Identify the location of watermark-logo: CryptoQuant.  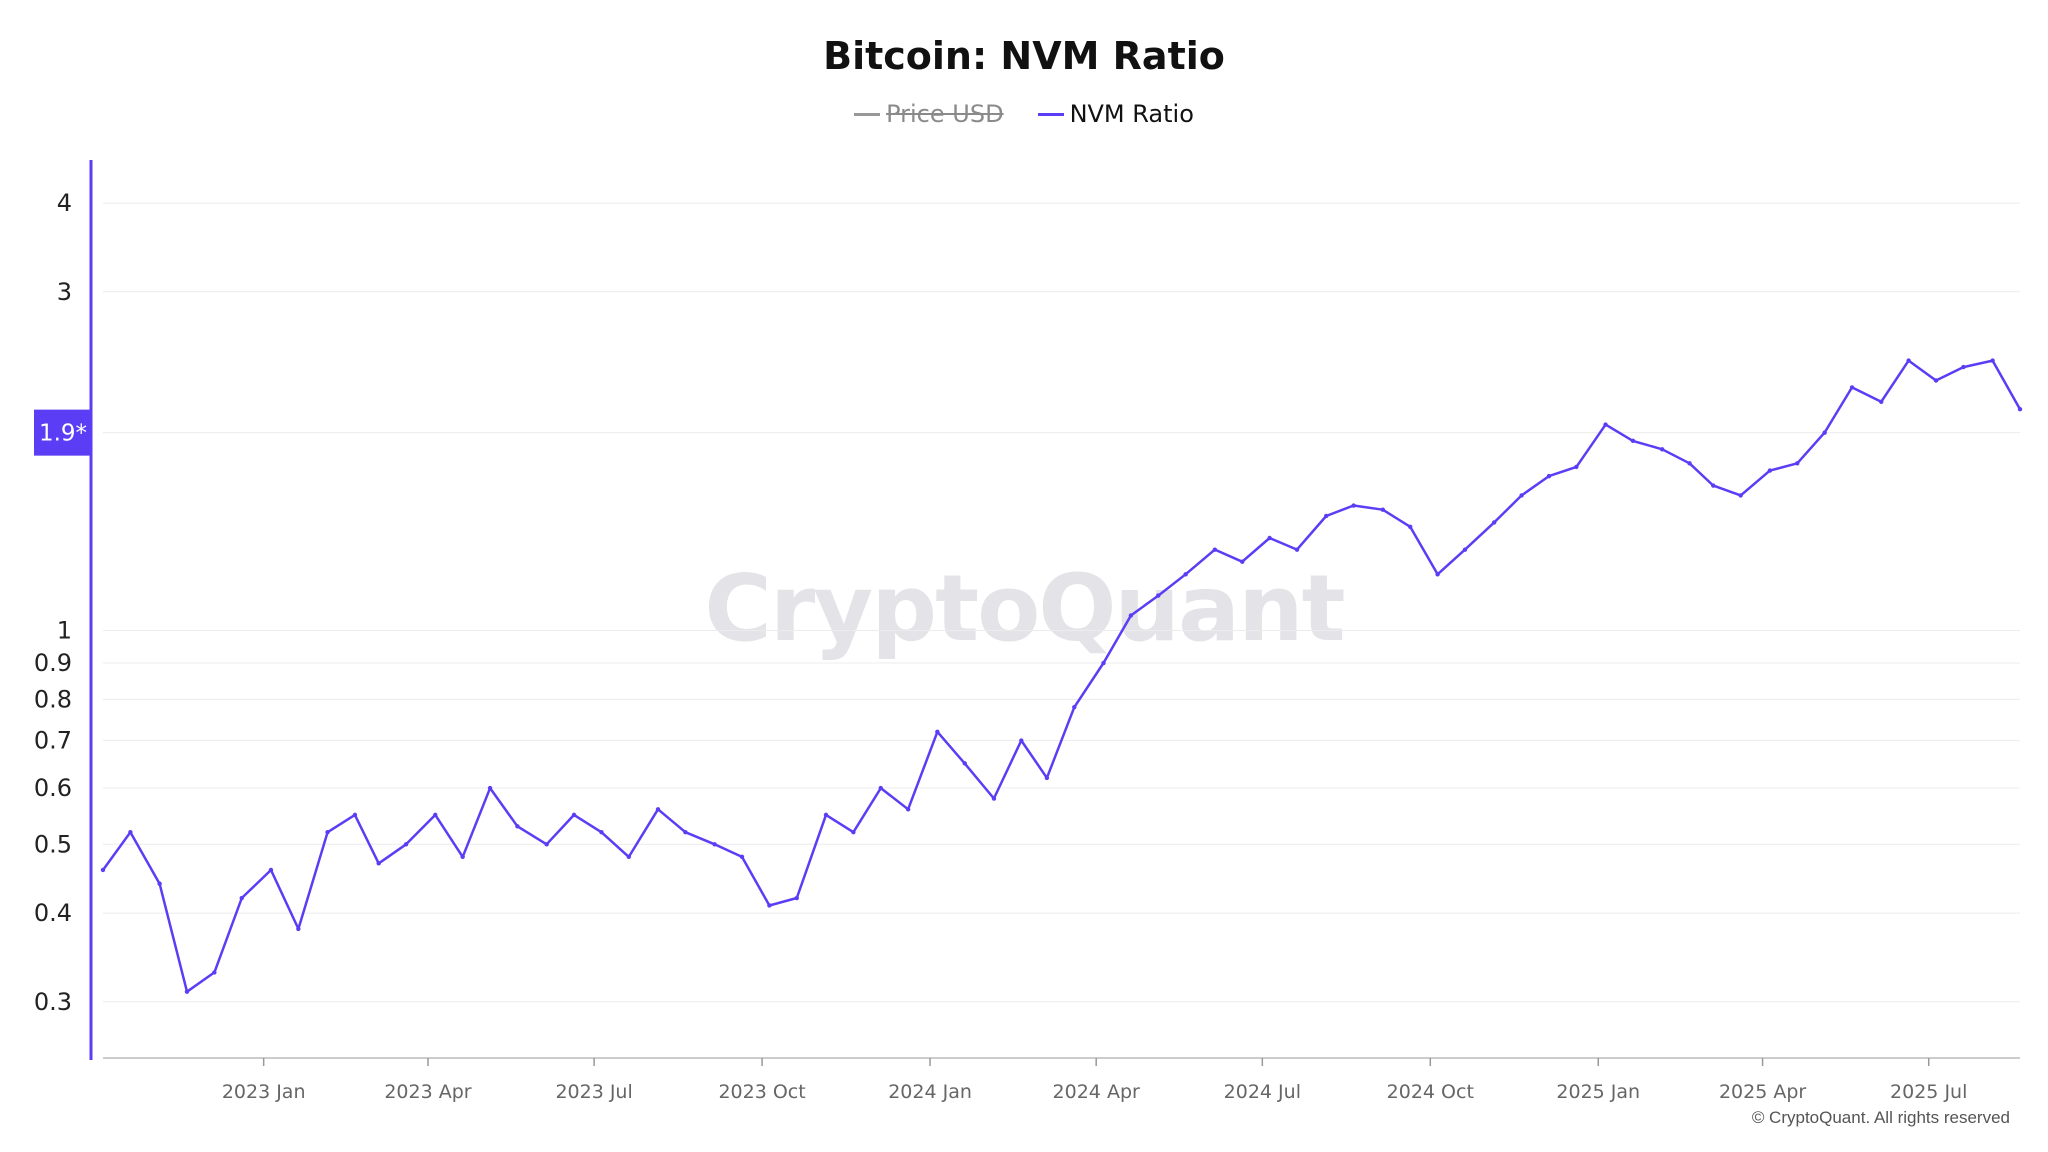
(1024, 608).